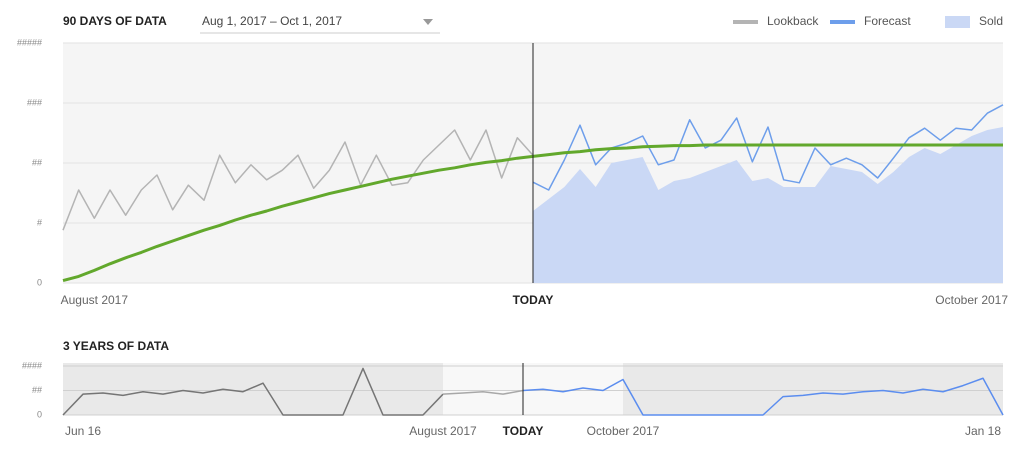 The width and height of the screenshot is (1029, 459). Describe the element at coordinates (83, 431) in the screenshot. I see `x-tick-label: Jun 16` at that location.